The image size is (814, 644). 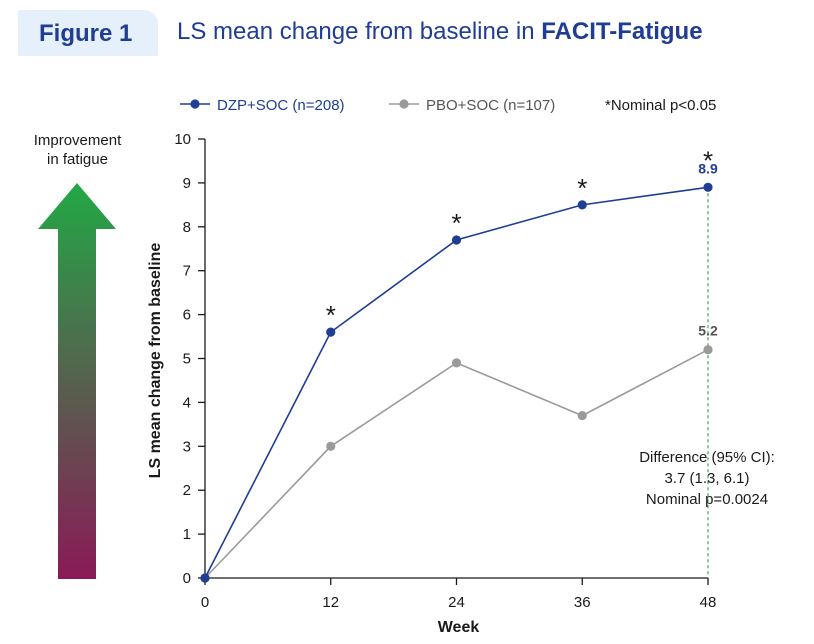 What do you see at coordinates (77, 159) in the screenshot?
I see `improvement-label-line2: in fatigue` at bounding box center [77, 159].